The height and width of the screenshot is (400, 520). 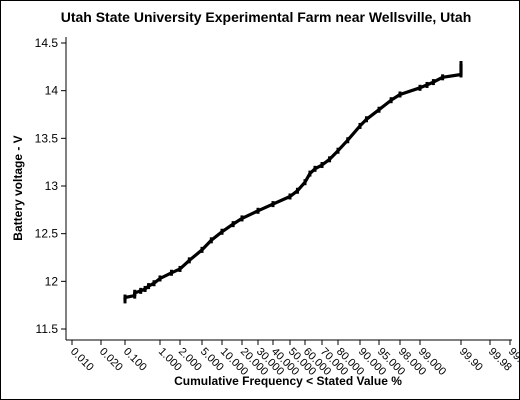 What do you see at coordinates (47, 329) in the screenshot?
I see `y-tick-label: 11.5` at bounding box center [47, 329].